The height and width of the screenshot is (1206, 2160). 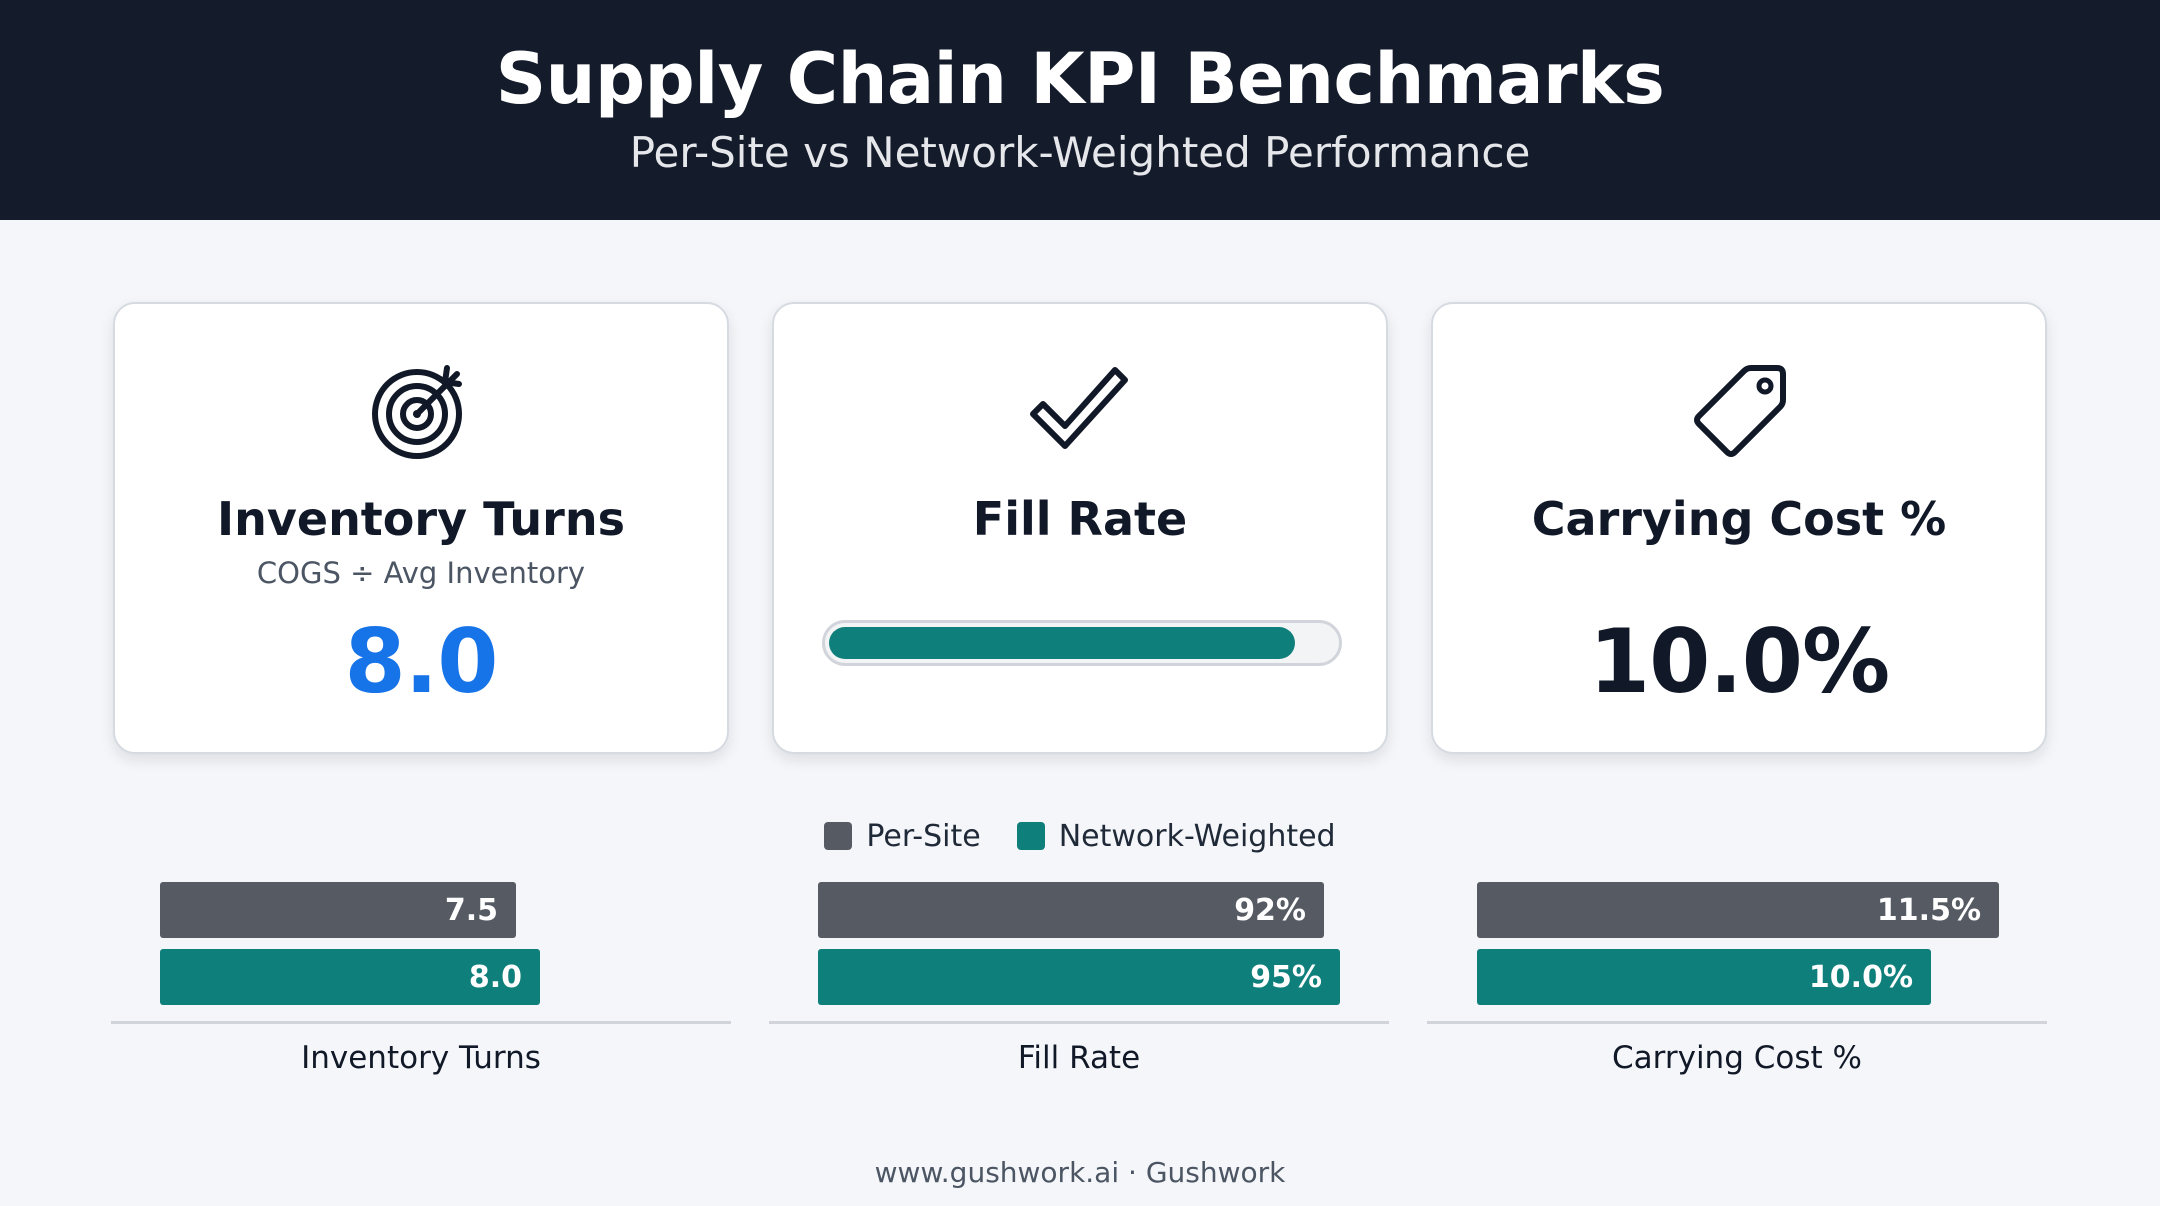 I want to click on kpi-card-carrying-cost: Carrying Cost % 10.0%, so click(x=1739, y=528).